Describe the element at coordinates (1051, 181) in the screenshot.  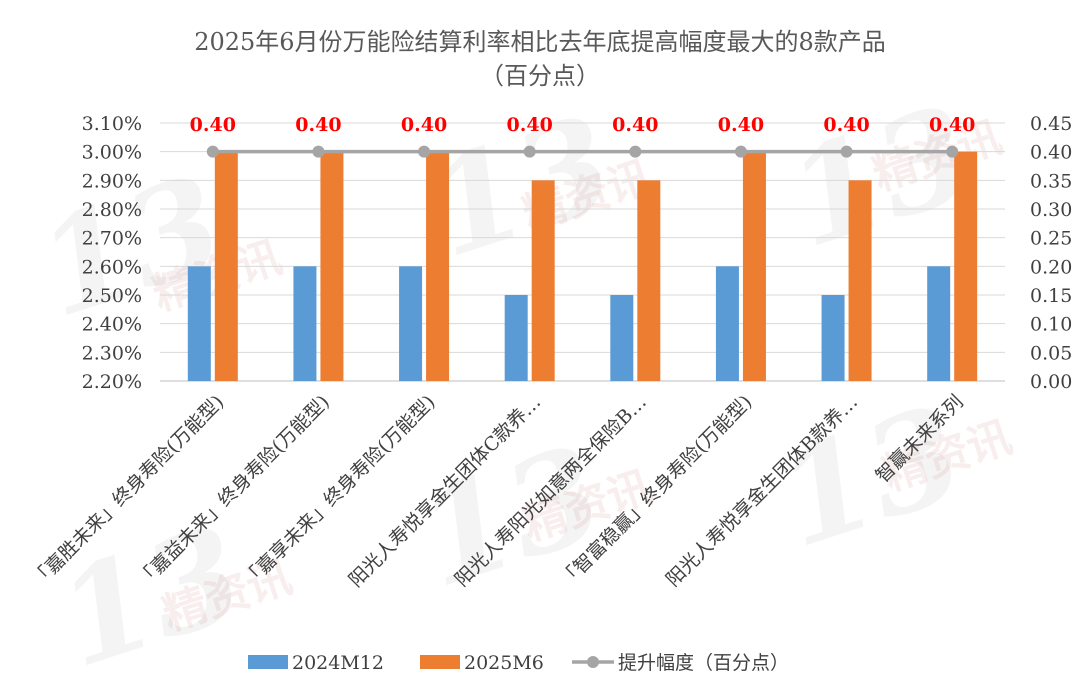
I see `right-tick-label: 0.35` at that location.